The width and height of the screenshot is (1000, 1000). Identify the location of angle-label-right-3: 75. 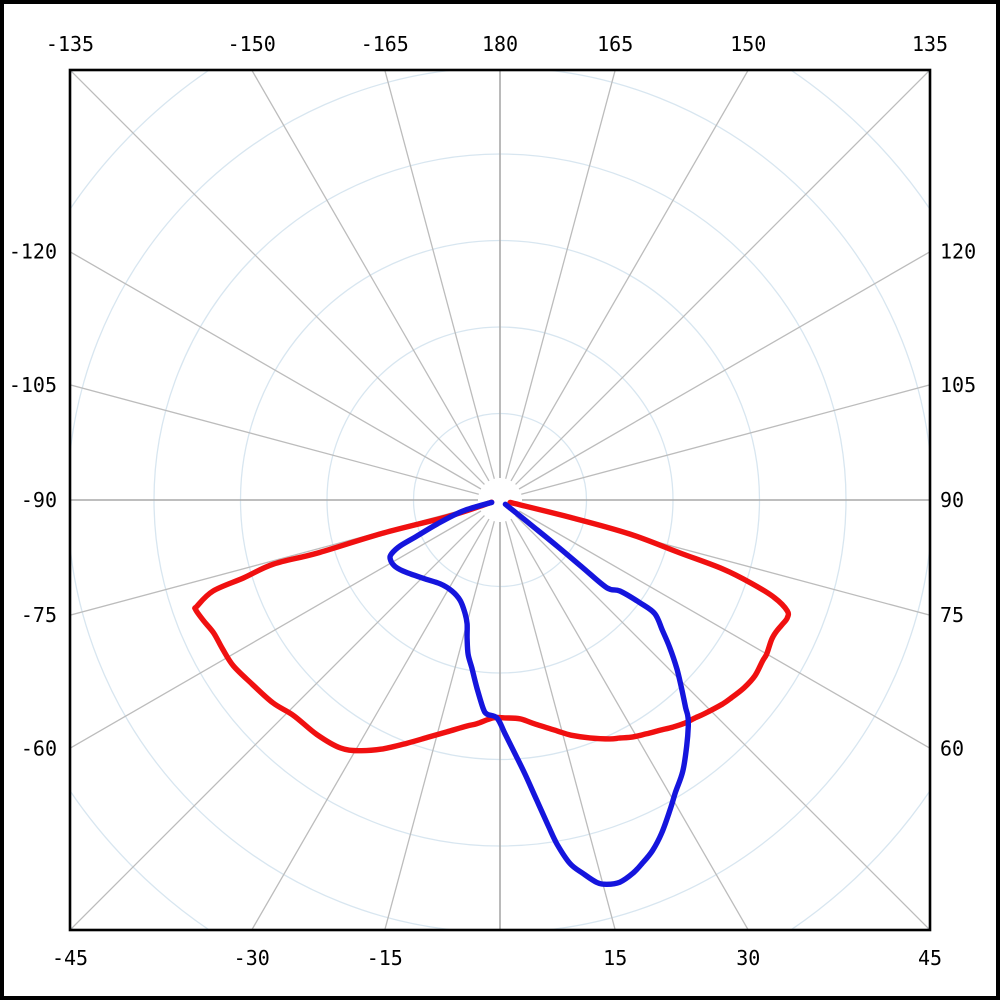
(952, 615).